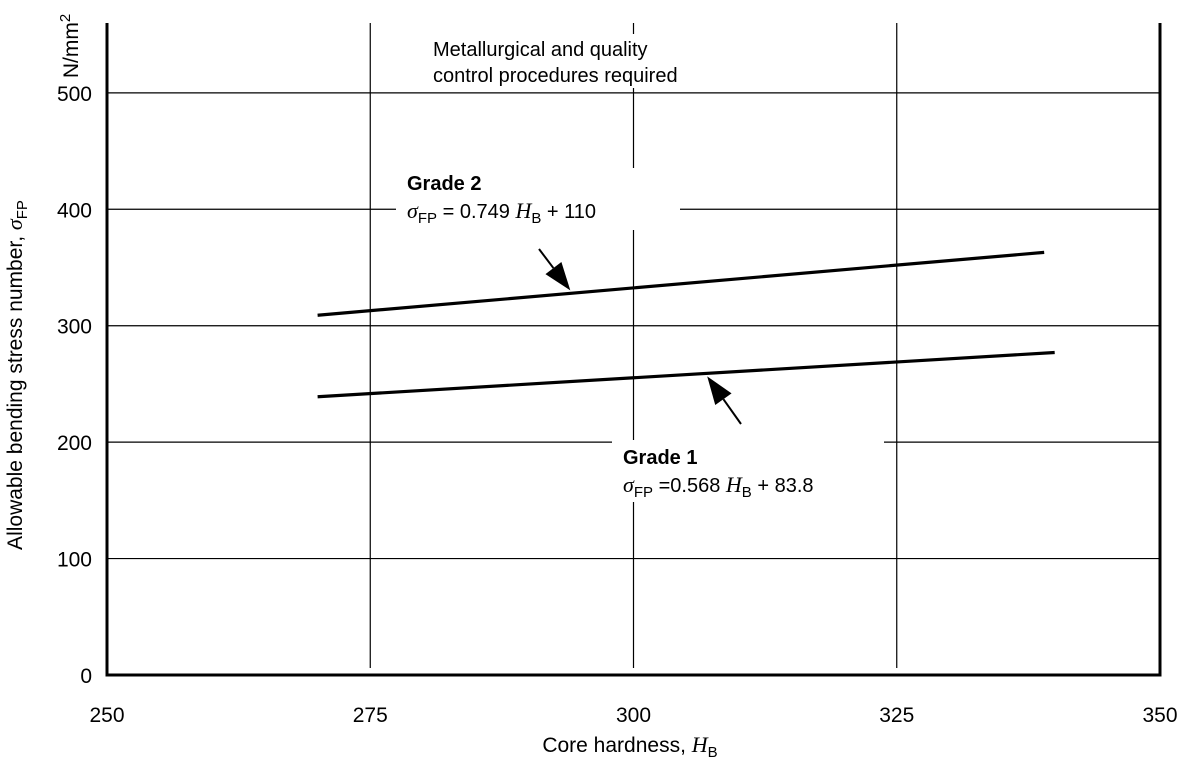 This screenshot has height=767, width=1186. I want to click on x-axis-label-sub: B, so click(713, 752).